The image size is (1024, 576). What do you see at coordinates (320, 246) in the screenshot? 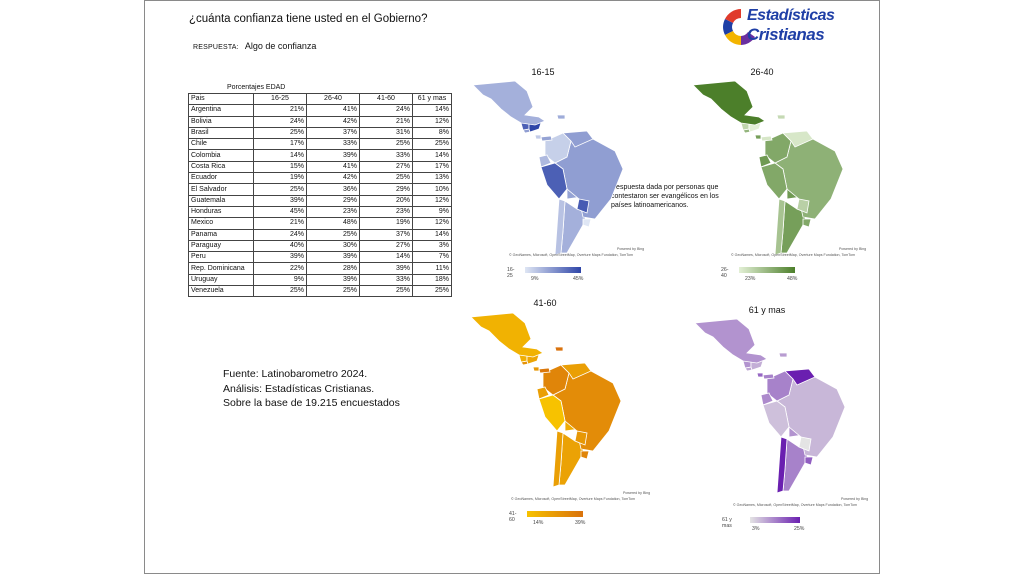
I see `table-row: Paraguay 40% 30% 27% 3%` at bounding box center [320, 246].